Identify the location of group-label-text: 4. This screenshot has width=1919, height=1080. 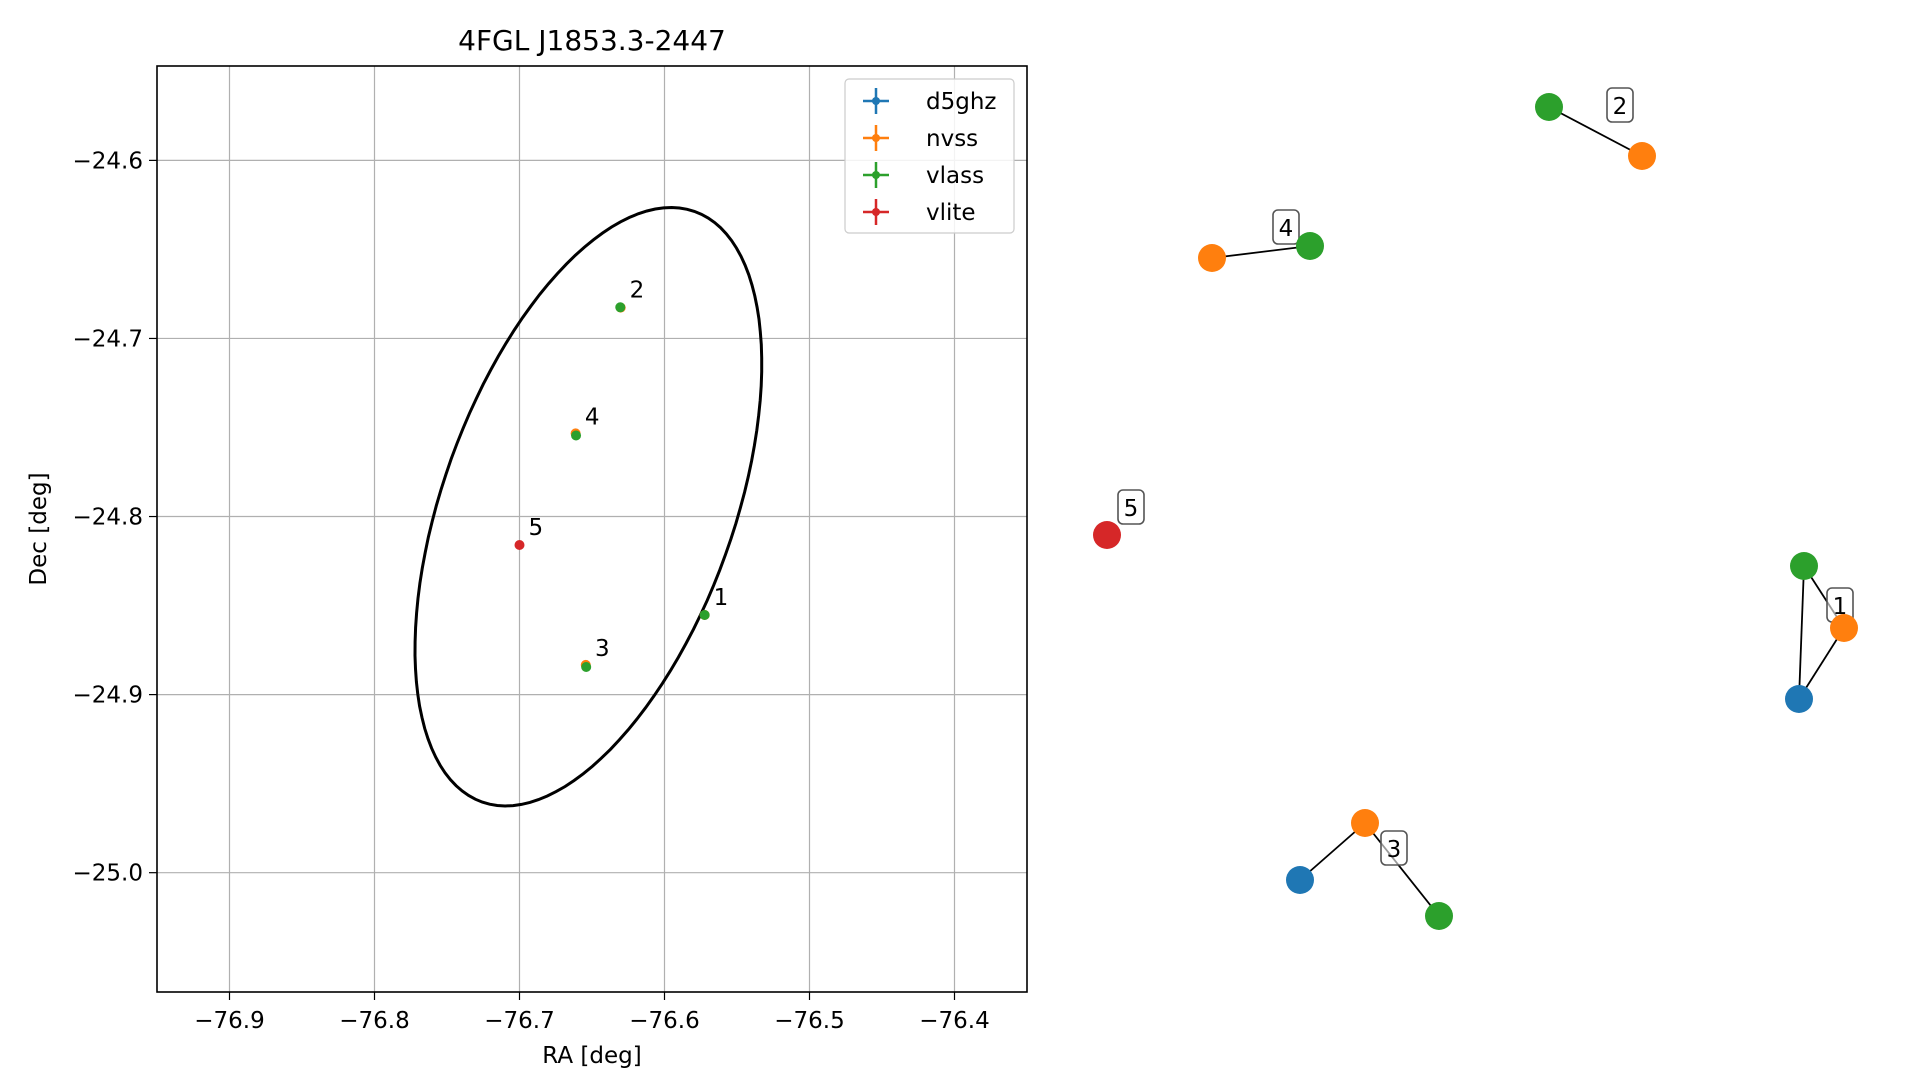
(1286, 229).